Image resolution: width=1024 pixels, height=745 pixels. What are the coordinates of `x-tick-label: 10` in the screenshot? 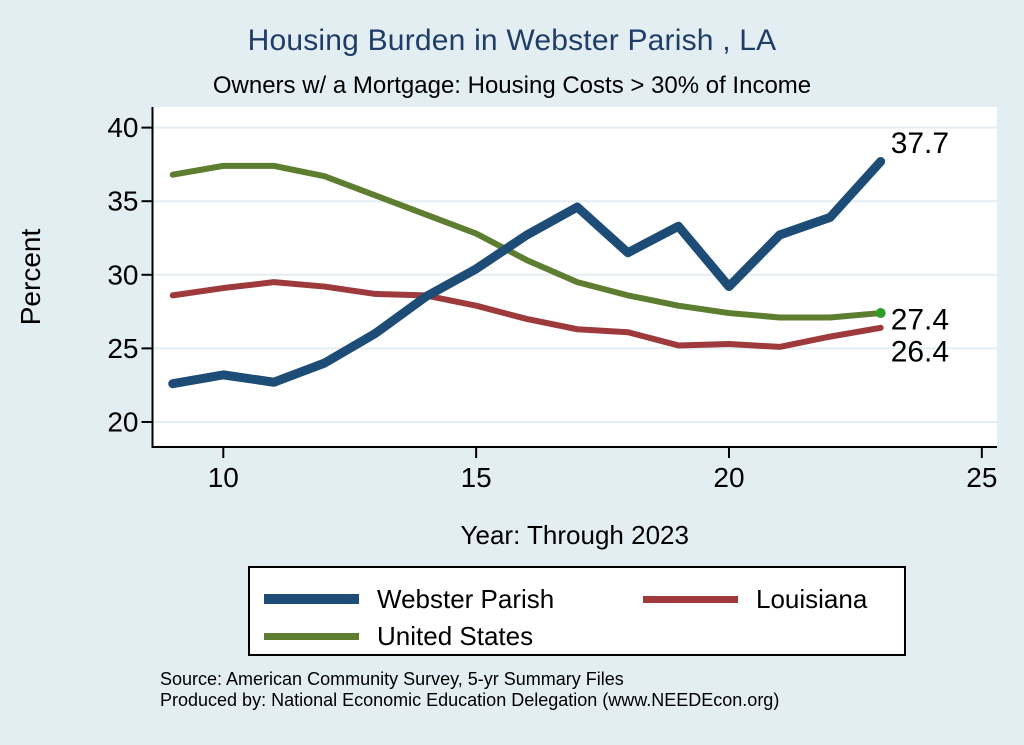 It's located at (223, 477).